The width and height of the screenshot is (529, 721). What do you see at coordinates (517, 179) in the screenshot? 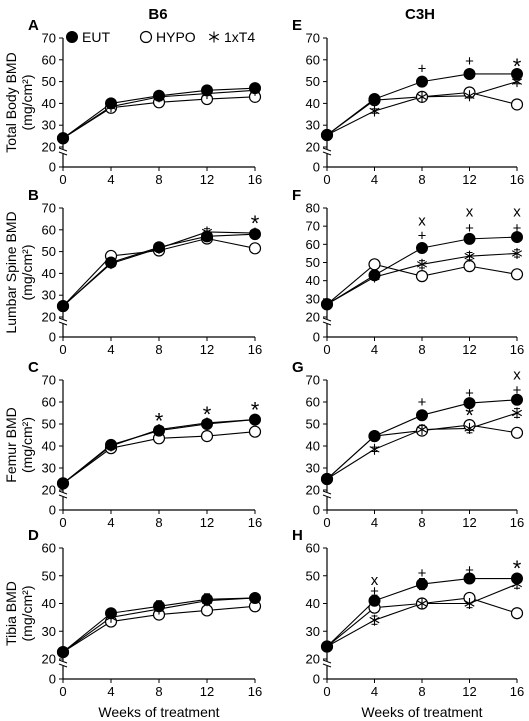
I see `x-tick-label: 16` at bounding box center [517, 179].